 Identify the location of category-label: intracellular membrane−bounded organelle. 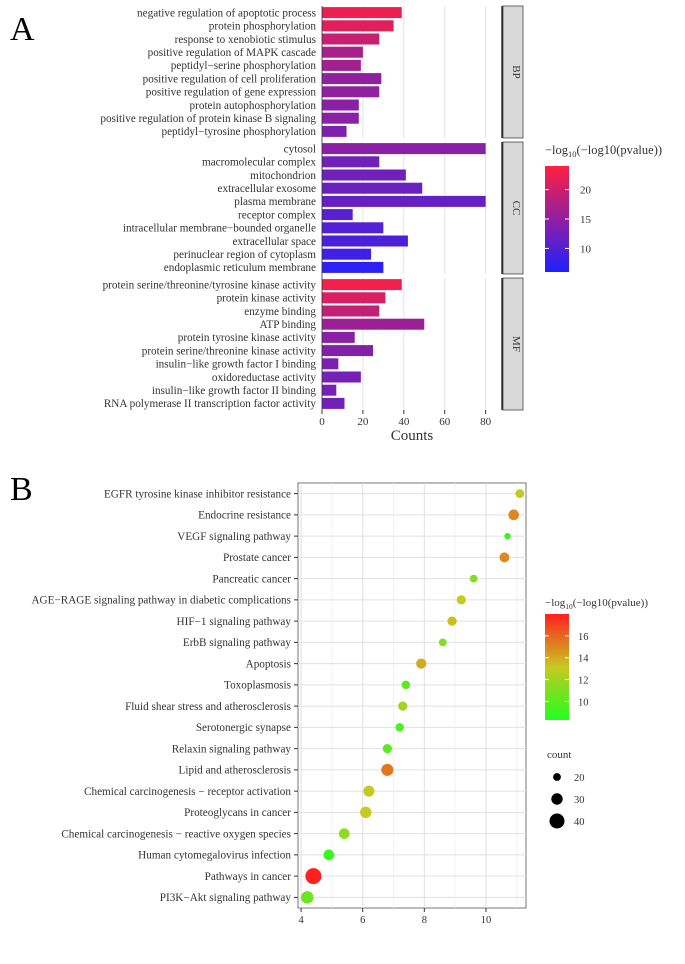
(219, 229).